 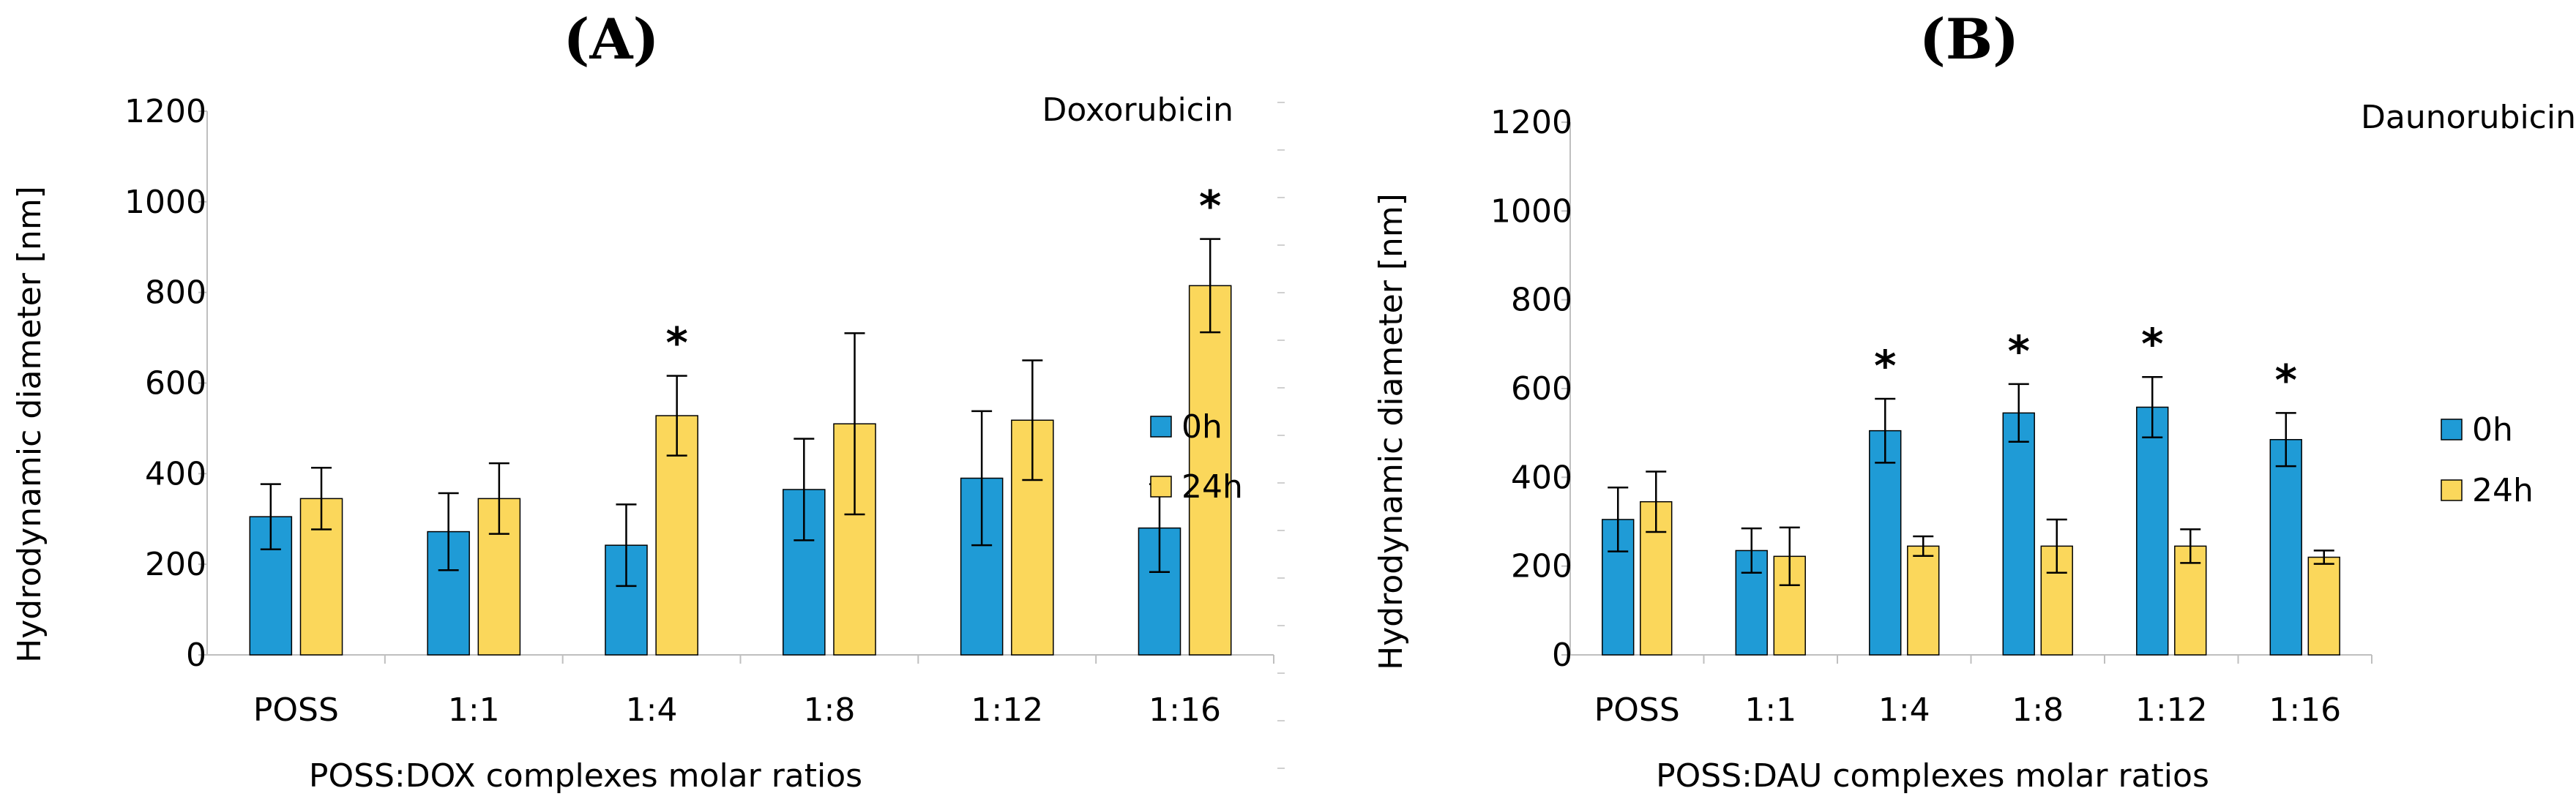 What do you see at coordinates (2468, 117) in the screenshot?
I see `panel-b-chart-title: Daunorubicin` at bounding box center [2468, 117].